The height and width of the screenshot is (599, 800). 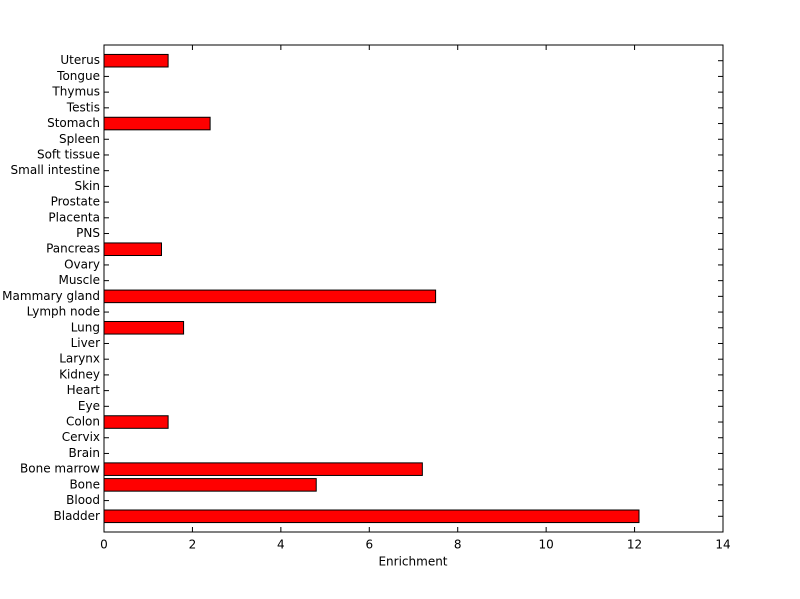 I want to click on y-tick-label: PNS, so click(x=88, y=233).